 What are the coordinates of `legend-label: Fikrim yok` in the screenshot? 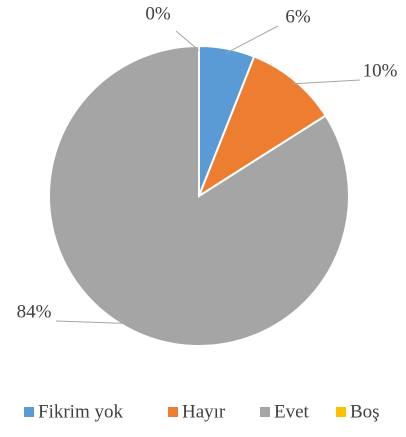 It's located at (80, 411).